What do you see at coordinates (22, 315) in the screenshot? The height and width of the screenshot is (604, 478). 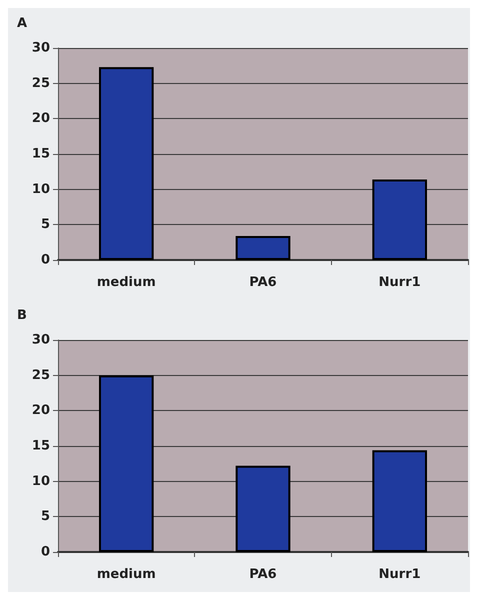 I see `chart-title: B` at bounding box center [22, 315].